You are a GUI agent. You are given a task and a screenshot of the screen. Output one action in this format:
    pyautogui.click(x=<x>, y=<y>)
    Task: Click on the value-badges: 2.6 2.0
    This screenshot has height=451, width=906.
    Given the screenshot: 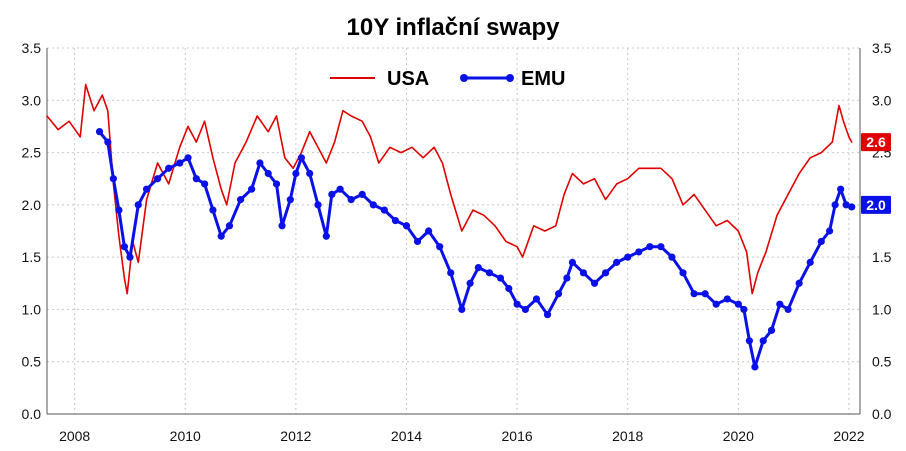 What is the action you would take?
    pyautogui.click(x=876, y=173)
    